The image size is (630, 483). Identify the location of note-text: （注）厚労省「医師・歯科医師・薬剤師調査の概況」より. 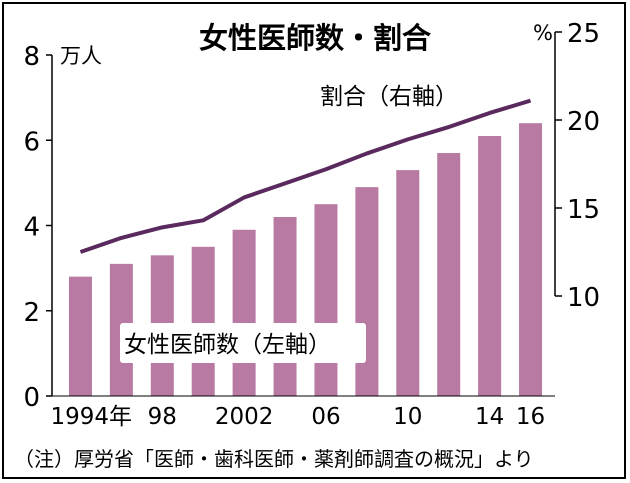
(274, 459).